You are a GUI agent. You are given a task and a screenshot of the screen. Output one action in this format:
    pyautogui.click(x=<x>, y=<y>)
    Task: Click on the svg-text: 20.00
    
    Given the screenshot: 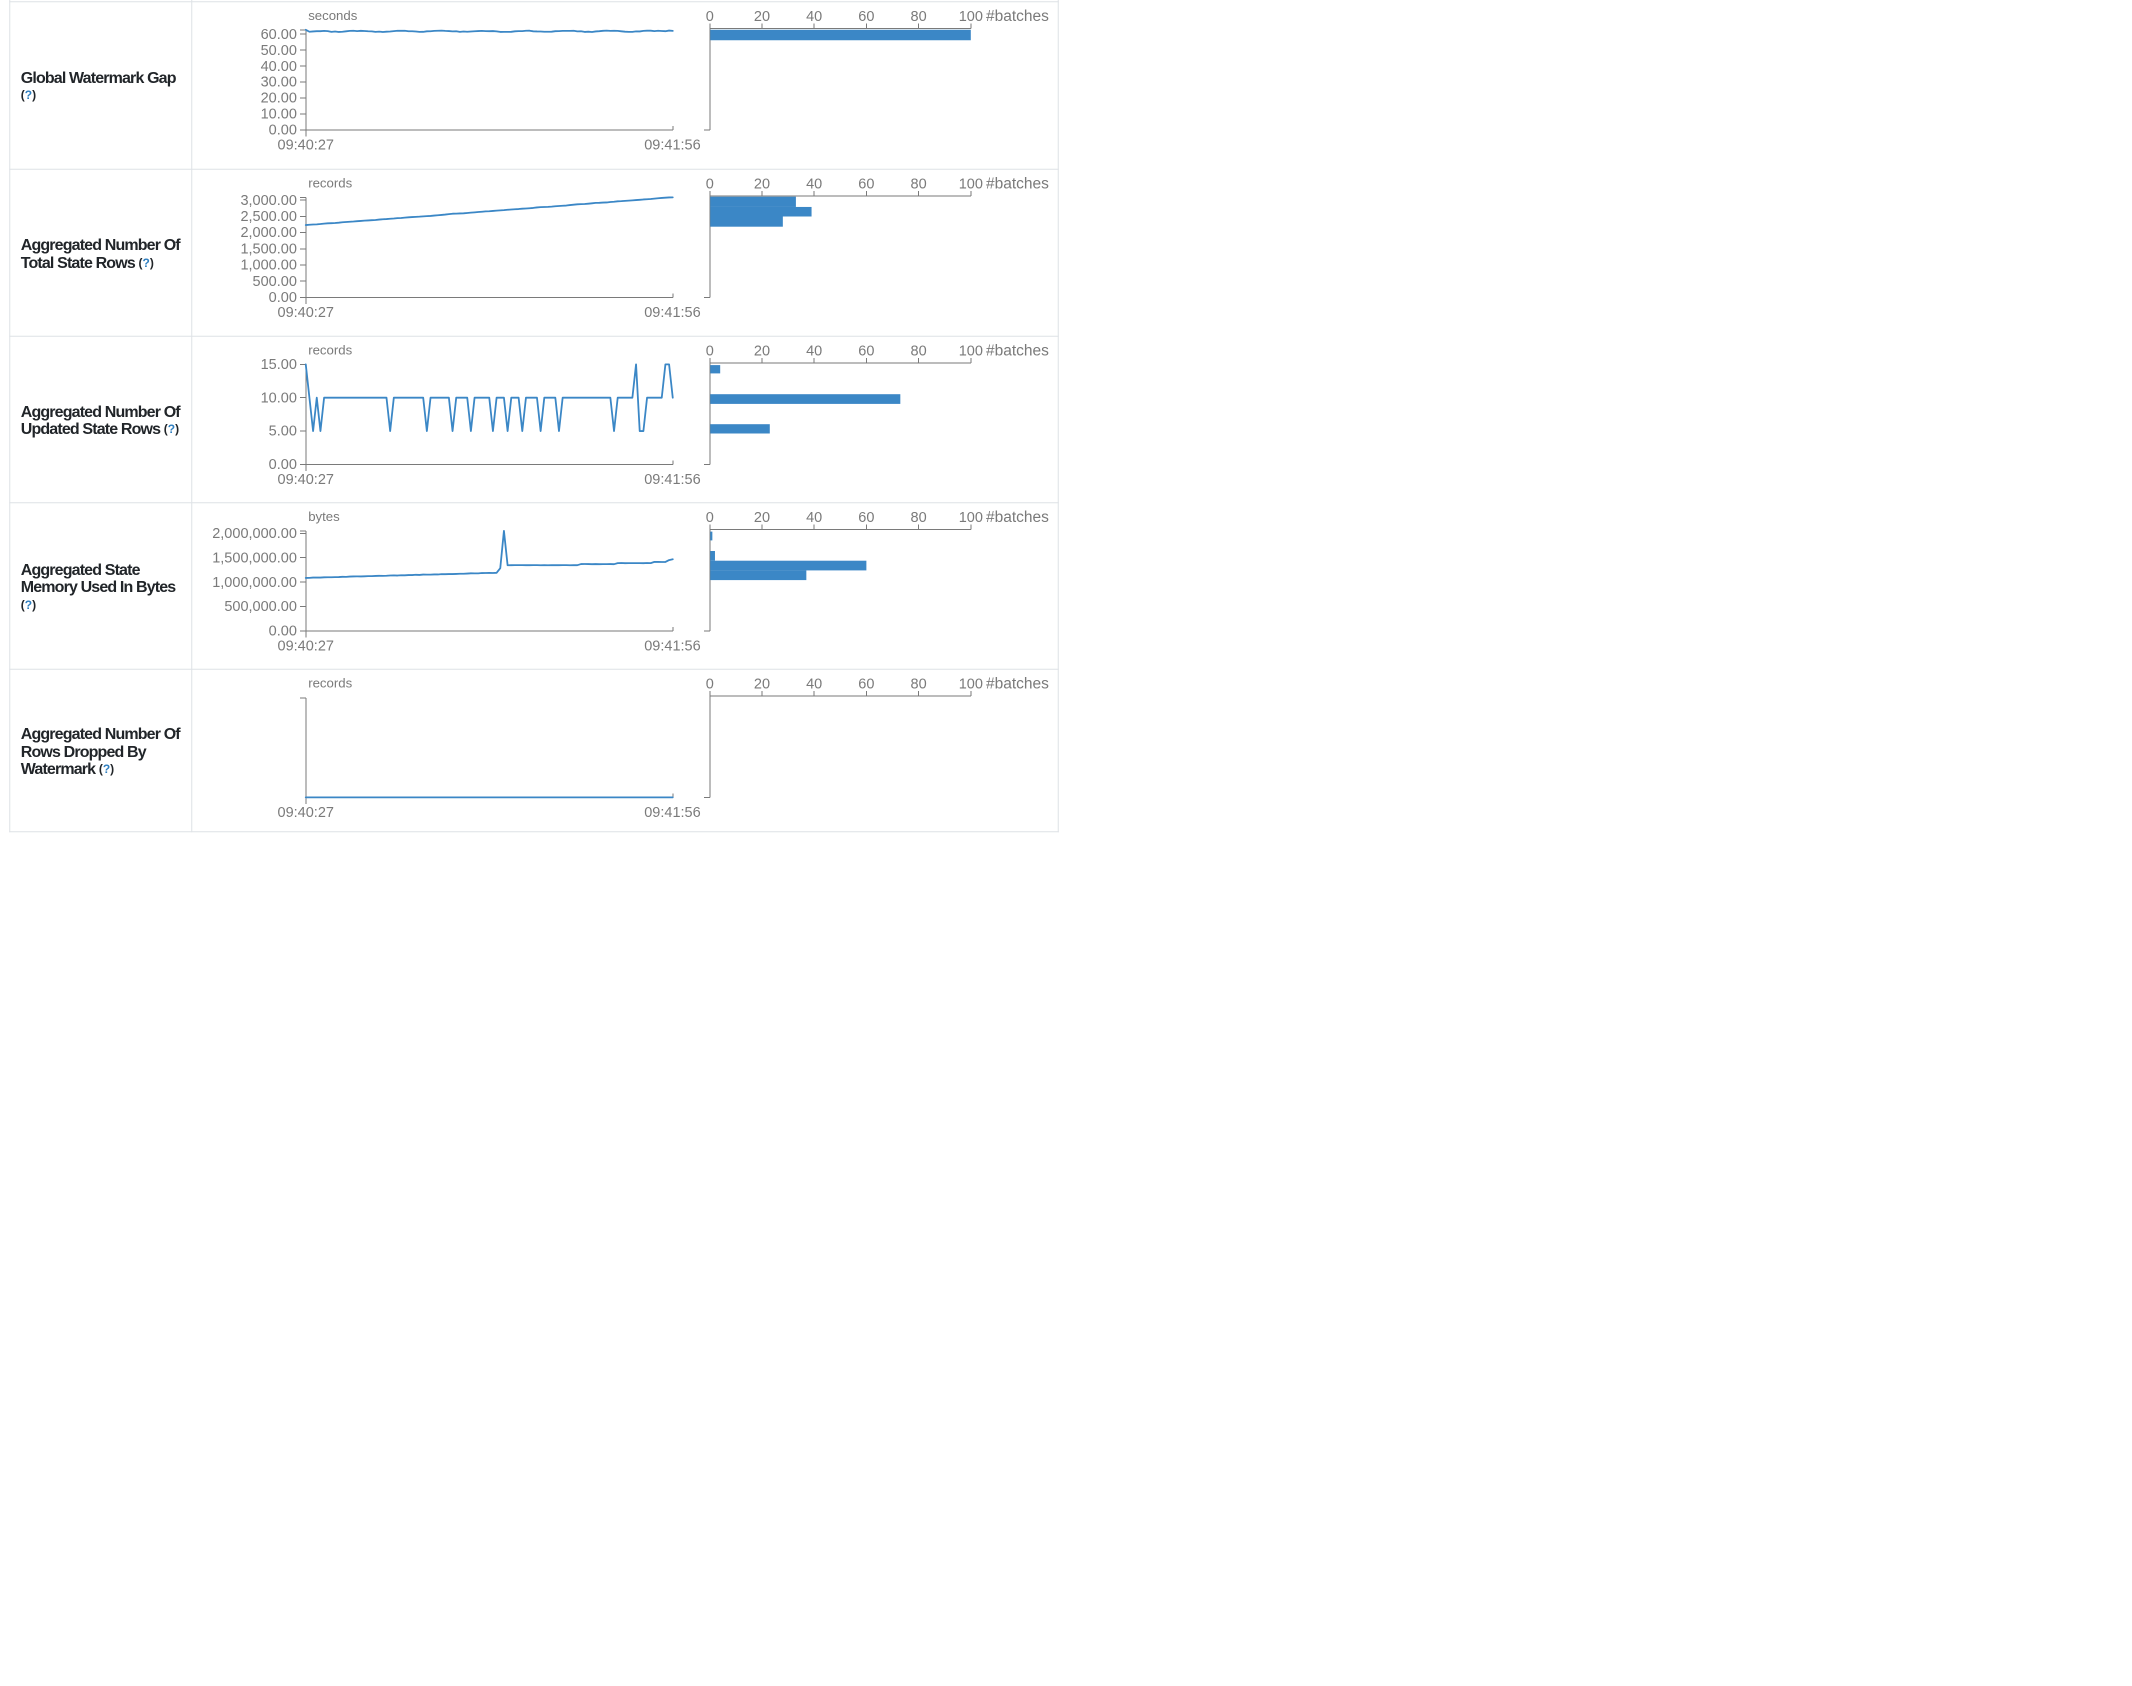 What is the action you would take?
    pyautogui.click(x=279, y=99)
    